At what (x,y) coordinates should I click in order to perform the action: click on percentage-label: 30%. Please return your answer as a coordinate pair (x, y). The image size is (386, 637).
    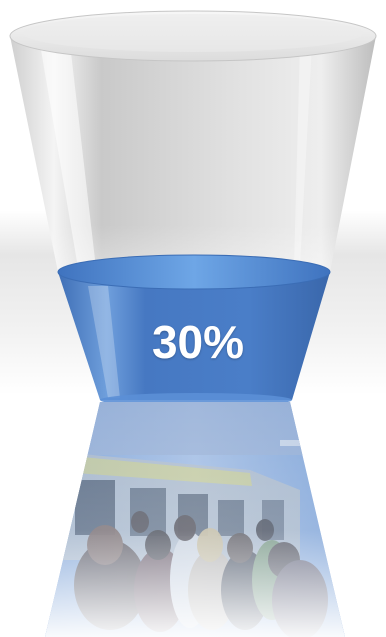
    Looking at the image, I should click on (198, 342).